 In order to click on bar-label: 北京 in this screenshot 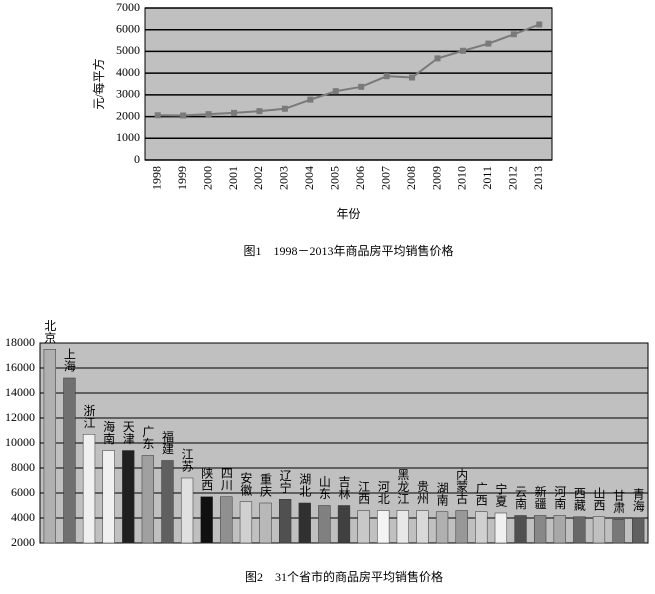, I will do `click(50, 331)`.